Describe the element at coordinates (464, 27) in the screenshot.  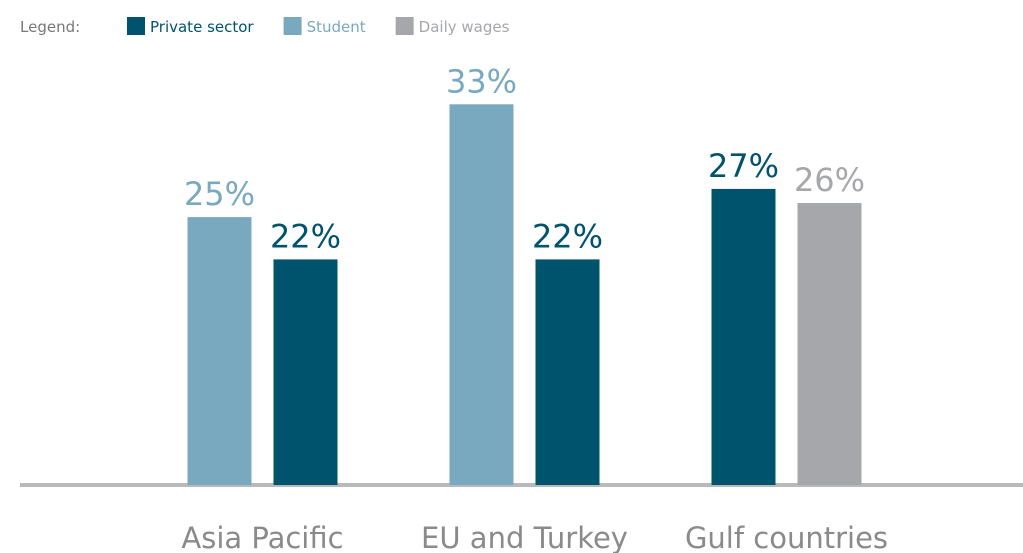
I see `legend-label: Daily wages` at that location.